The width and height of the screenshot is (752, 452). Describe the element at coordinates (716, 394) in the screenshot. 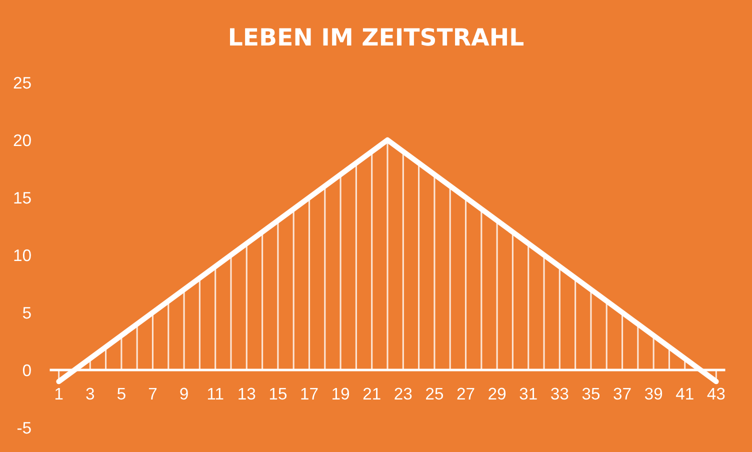

I see `x-tick-label: 43` at that location.